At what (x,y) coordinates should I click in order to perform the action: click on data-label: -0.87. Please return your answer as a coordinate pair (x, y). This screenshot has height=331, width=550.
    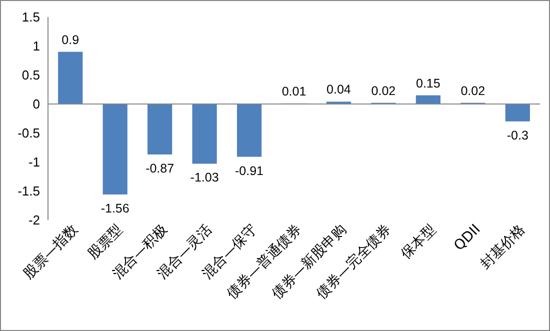
    Looking at the image, I should click on (160, 168).